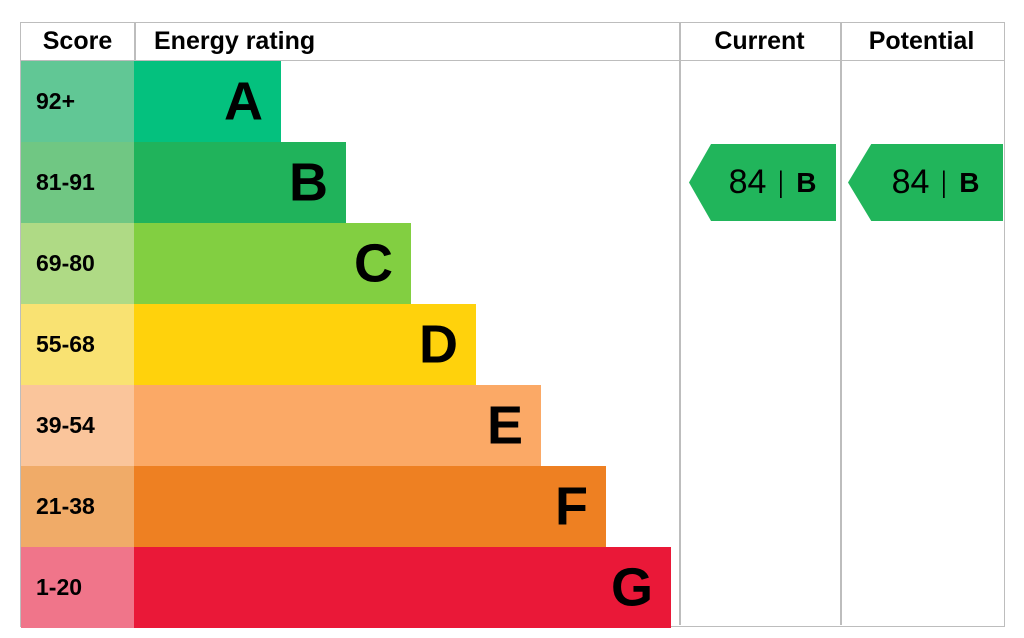  Describe the element at coordinates (77, 344) in the screenshot. I see `score-range-d: 55-68` at that location.